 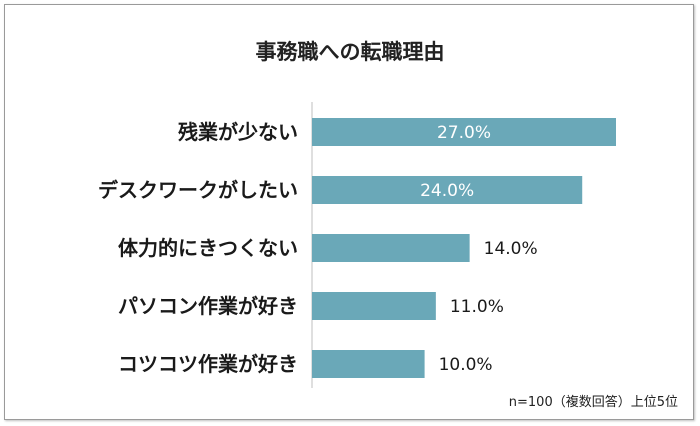 I want to click on category-label: 体力的にきつくない, so click(x=208, y=248).